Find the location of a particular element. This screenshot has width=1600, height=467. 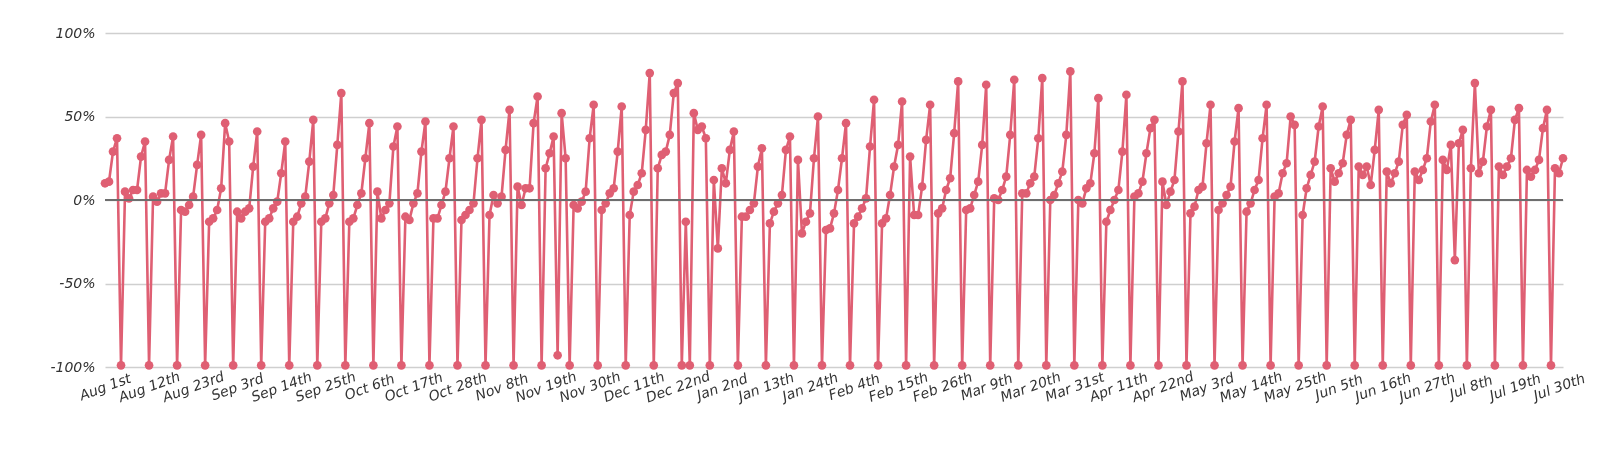

y-tick-label: 0% is located at coordinates (84, 199).